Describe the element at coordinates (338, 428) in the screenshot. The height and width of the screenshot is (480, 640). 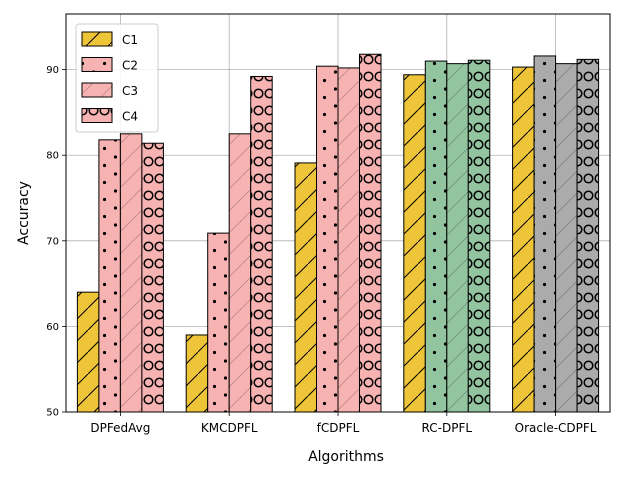
I see `x-tick-label: fCDPFL` at that location.